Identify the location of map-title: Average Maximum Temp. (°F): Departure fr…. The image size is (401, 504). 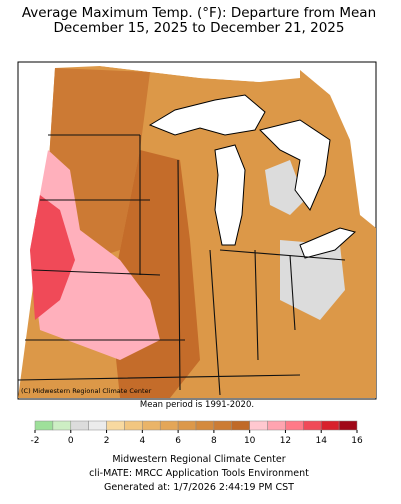
(199, 13).